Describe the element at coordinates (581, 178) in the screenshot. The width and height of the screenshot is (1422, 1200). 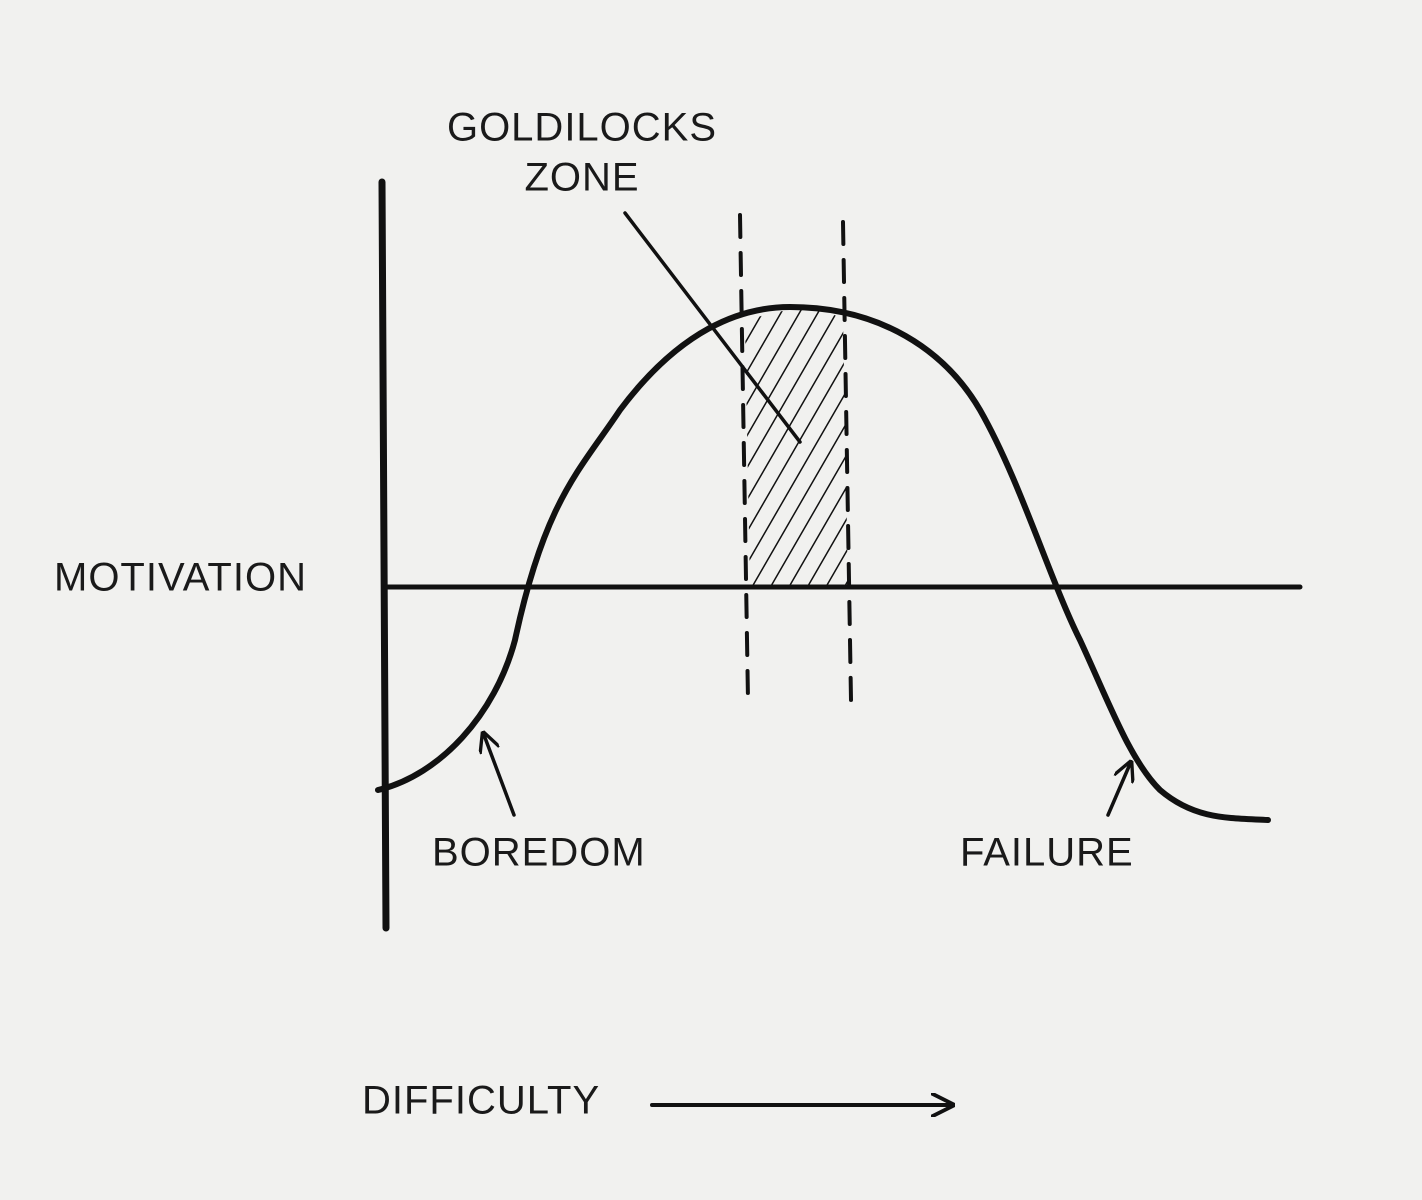
I see `zone-label: ZONE` at that location.